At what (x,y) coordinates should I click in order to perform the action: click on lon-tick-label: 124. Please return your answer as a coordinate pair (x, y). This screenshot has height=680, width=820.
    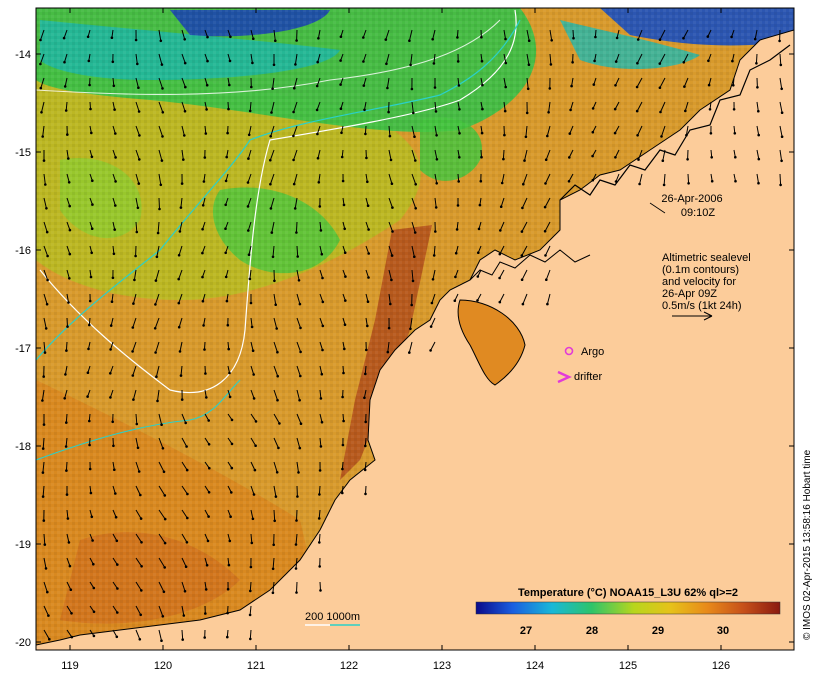
    Looking at the image, I should click on (535, 666).